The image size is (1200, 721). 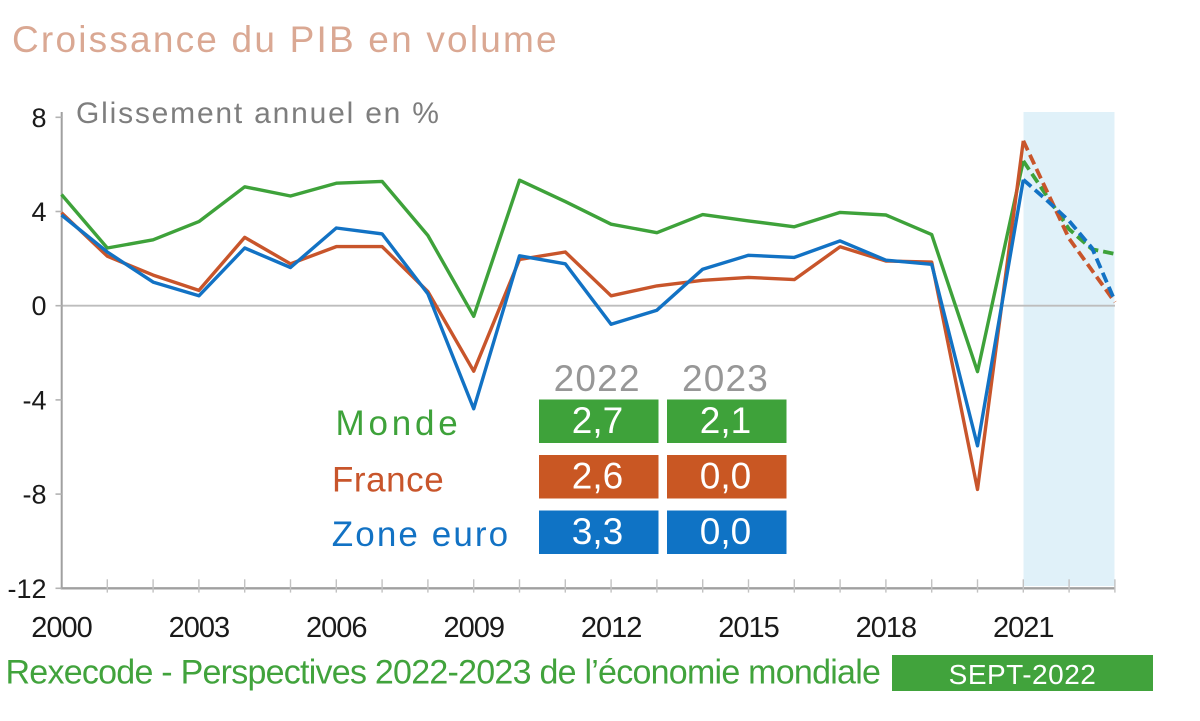 What do you see at coordinates (611, 628) in the screenshot?
I see `svg-text: 2012` at bounding box center [611, 628].